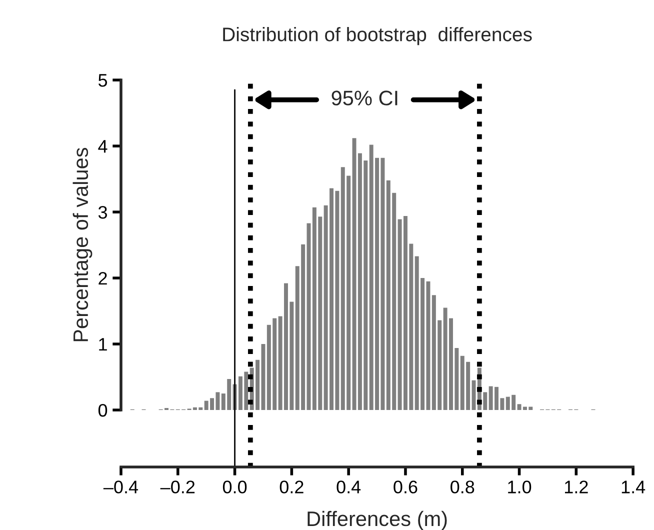 This screenshot has height=530, width=654. Describe the element at coordinates (520, 487) in the screenshot. I see `x-tick-label: 1.0` at that location.